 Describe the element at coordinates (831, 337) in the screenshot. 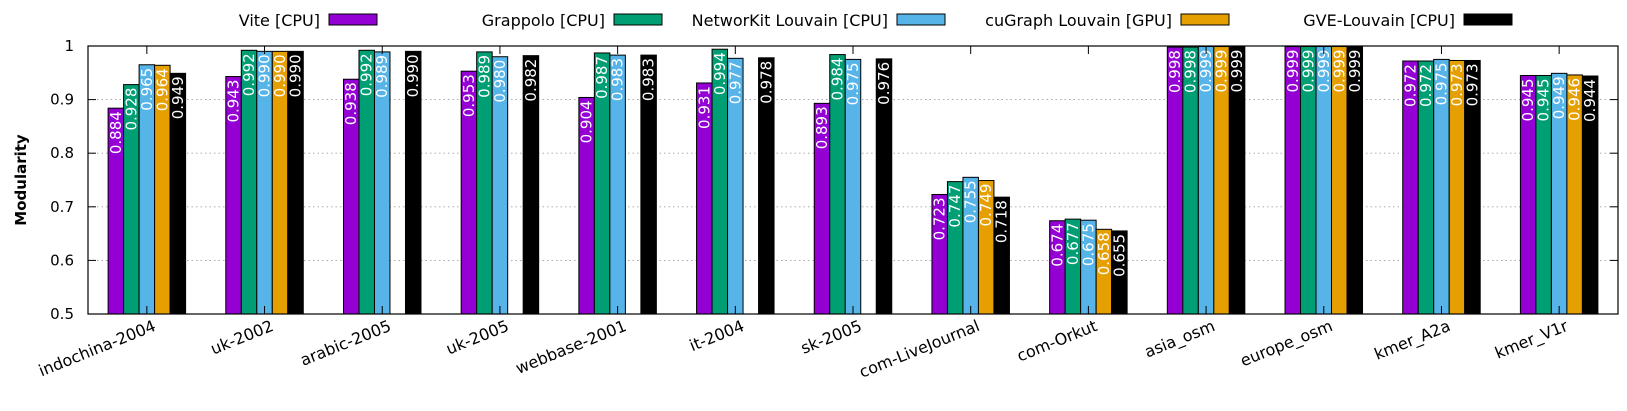

I see `x-tick-label: sk-2005` at that location.